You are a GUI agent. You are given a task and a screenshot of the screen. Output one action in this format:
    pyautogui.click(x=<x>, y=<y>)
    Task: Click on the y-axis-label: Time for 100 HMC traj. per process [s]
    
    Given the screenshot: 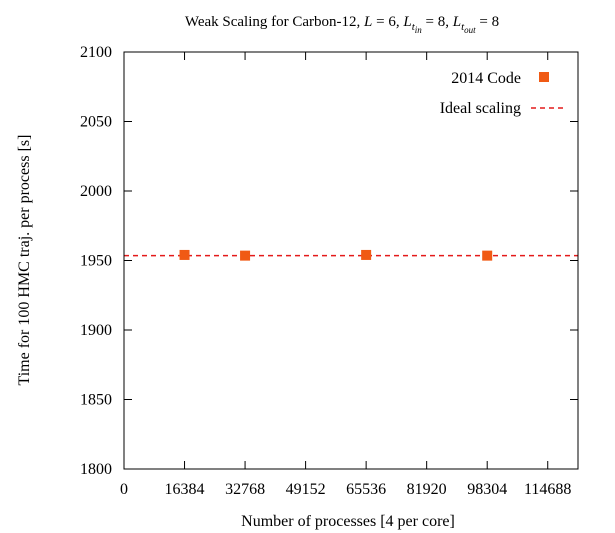 What is the action you would take?
    pyautogui.click(x=24, y=260)
    